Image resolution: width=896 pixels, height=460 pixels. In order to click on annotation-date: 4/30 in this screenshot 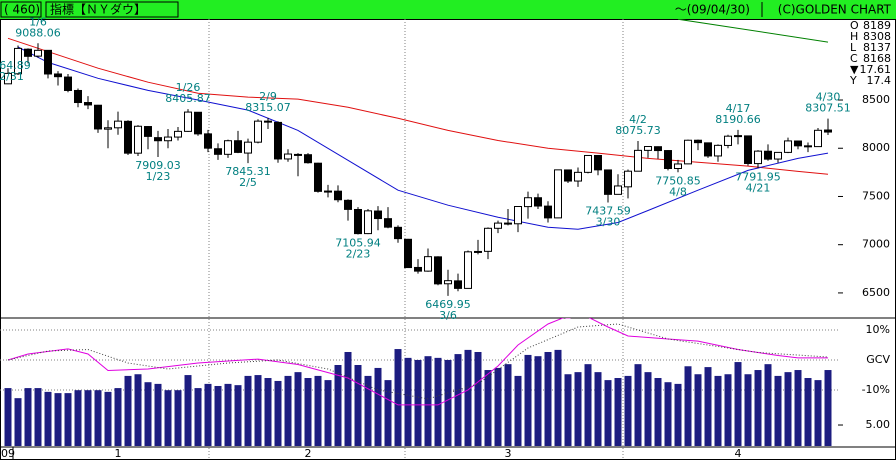, I will do `click(828, 97)`.